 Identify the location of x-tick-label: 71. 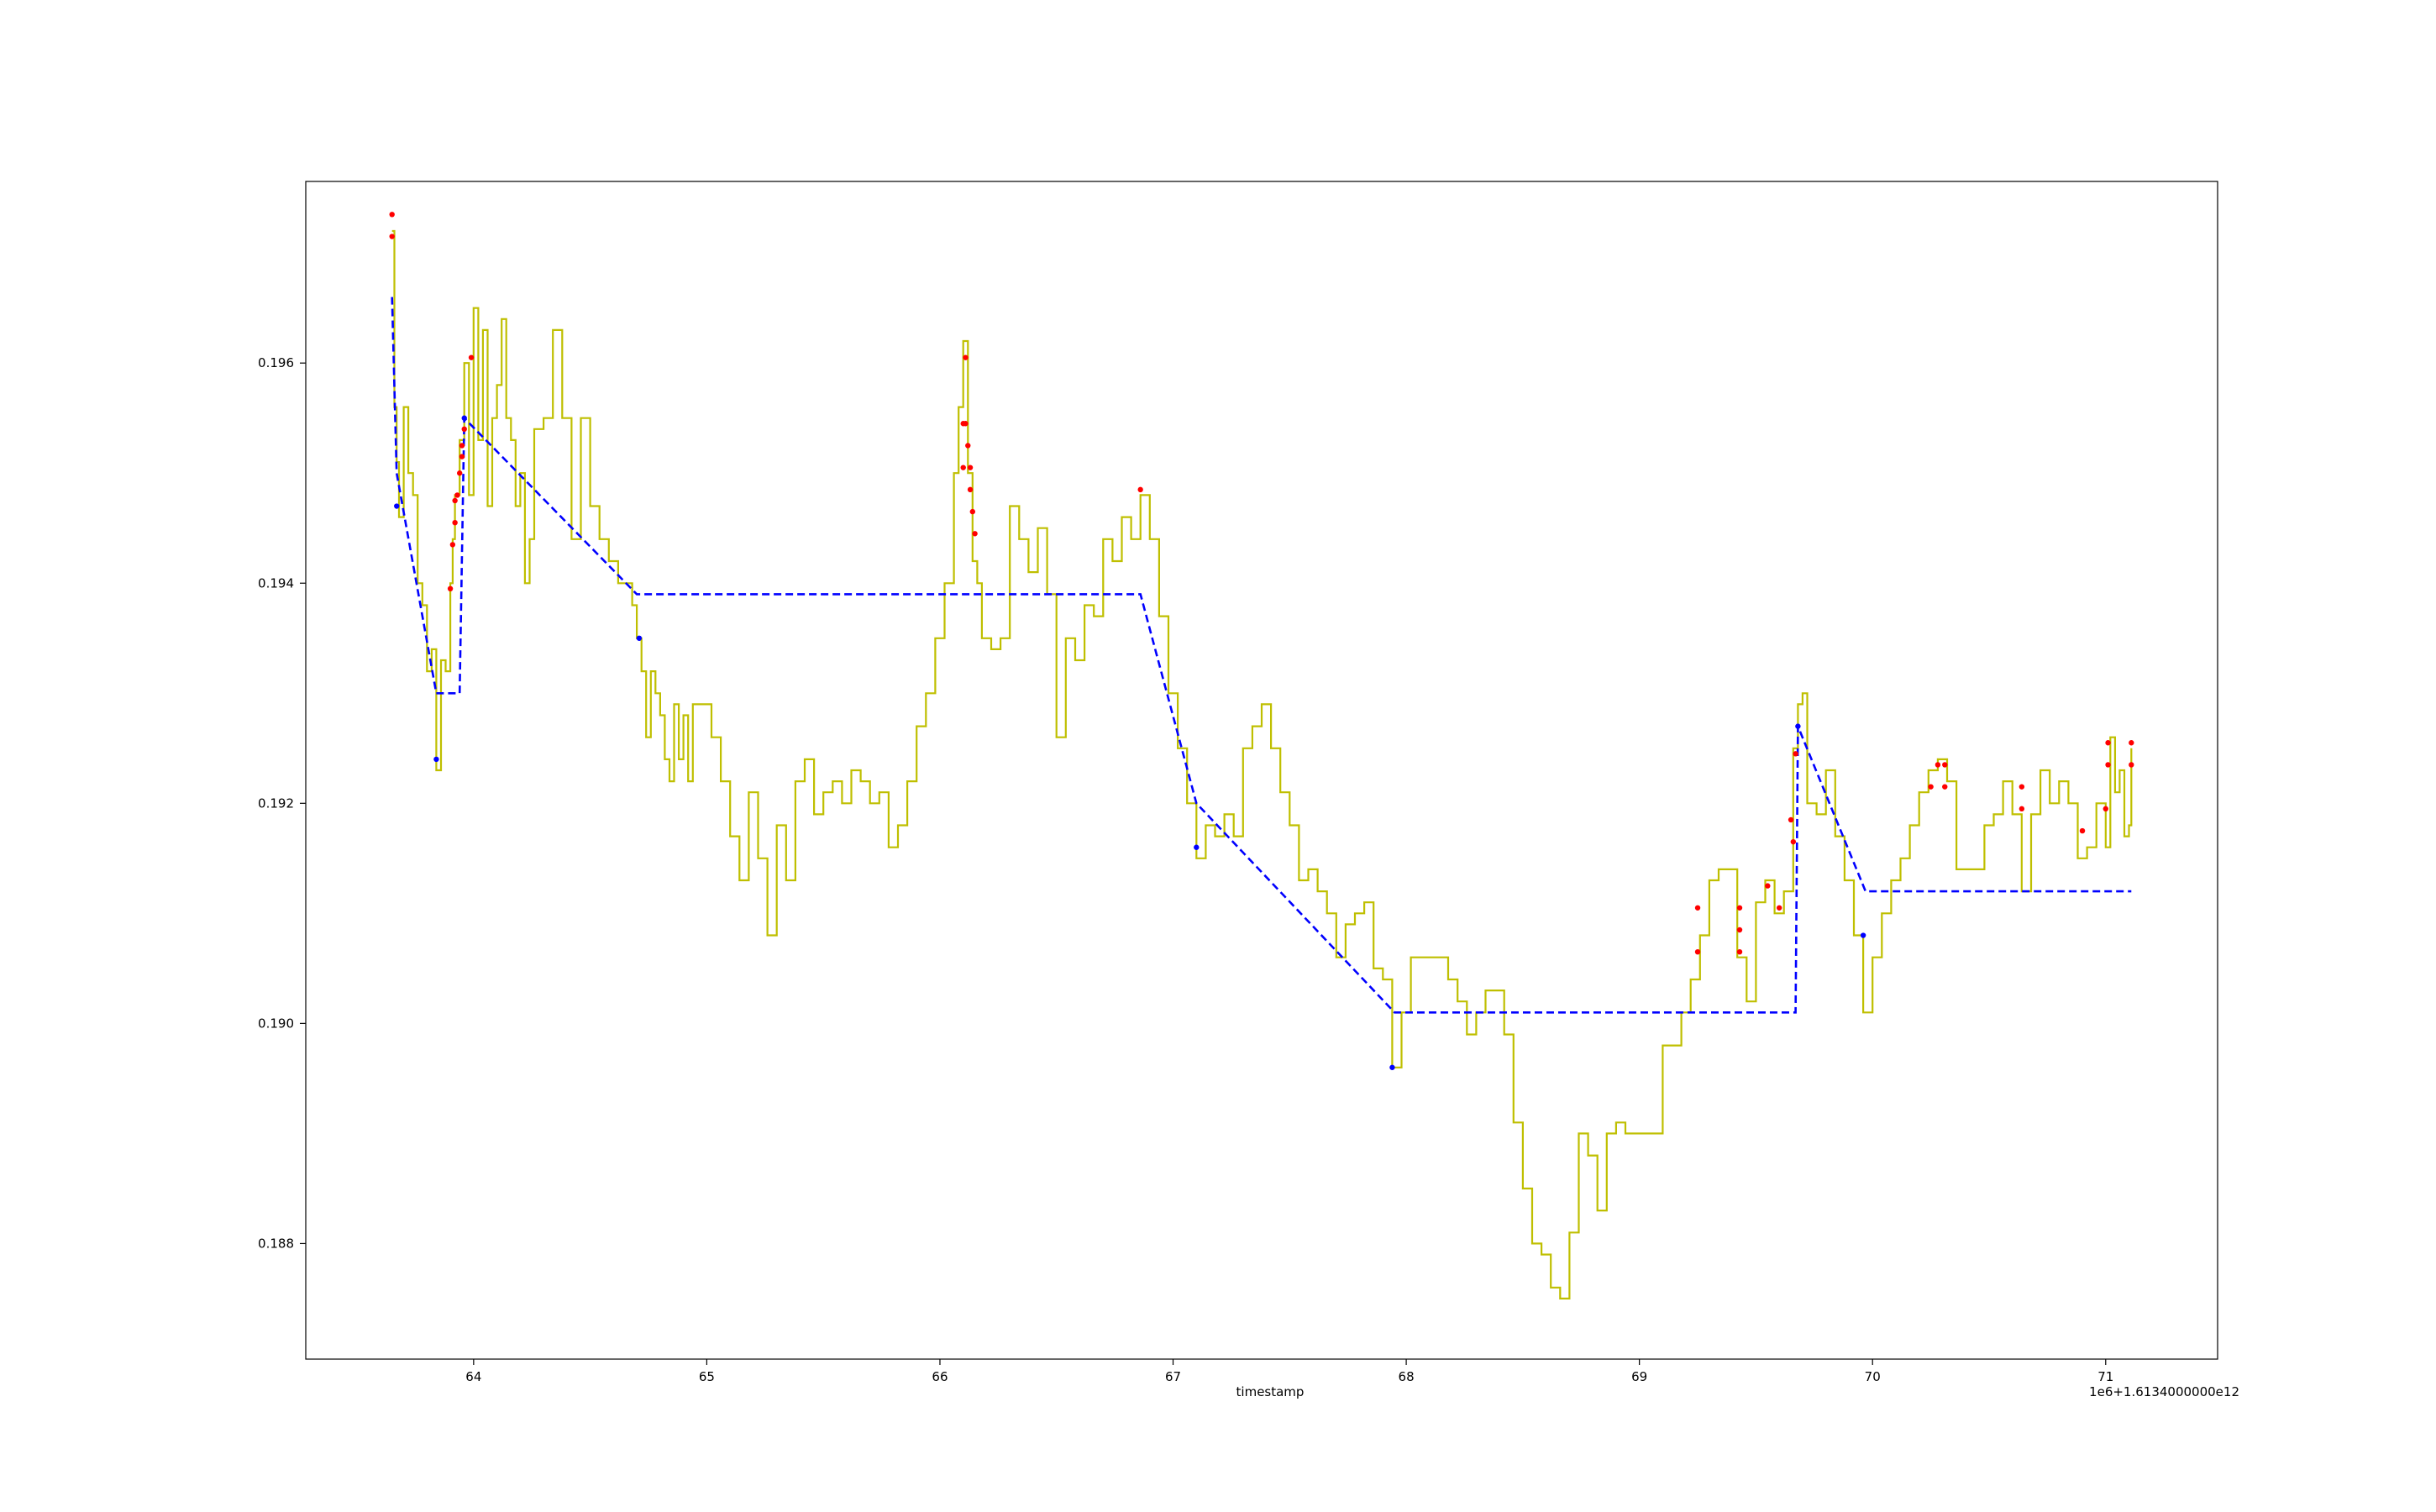
(2105, 1376).